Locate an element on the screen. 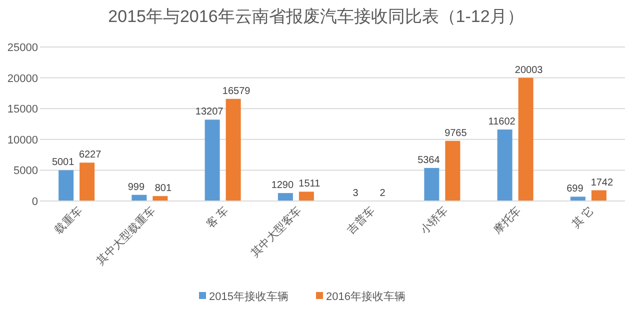 The height and width of the screenshot is (321, 632). data-label: 3 is located at coordinates (355, 193).